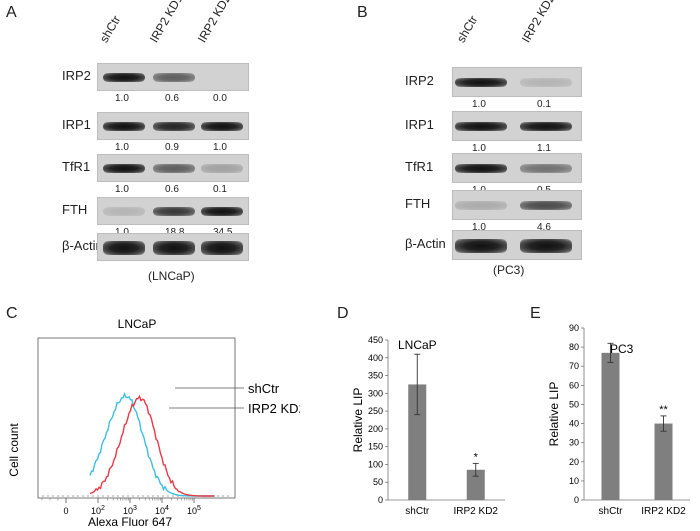  Describe the element at coordinates (98, 510) in the screenshot. I see `x-tick-label: 10²` at that location.